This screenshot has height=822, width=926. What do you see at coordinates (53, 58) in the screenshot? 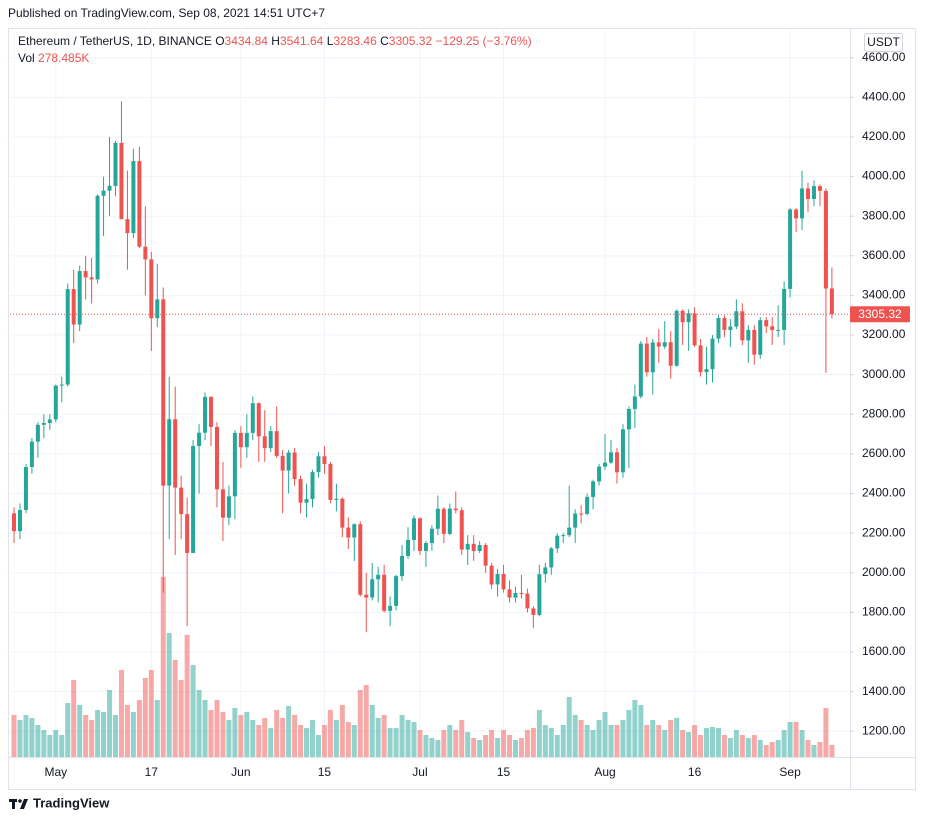
I see `volume-legend: Vol 278.485K` at bounding box center [53, 58].